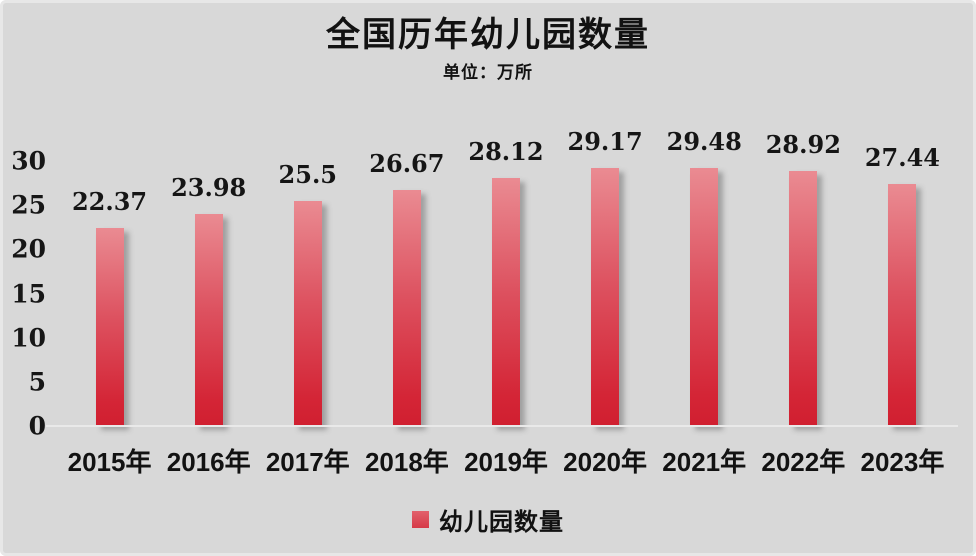  I want to click on bar-column: 26.67, so click(406, 278).